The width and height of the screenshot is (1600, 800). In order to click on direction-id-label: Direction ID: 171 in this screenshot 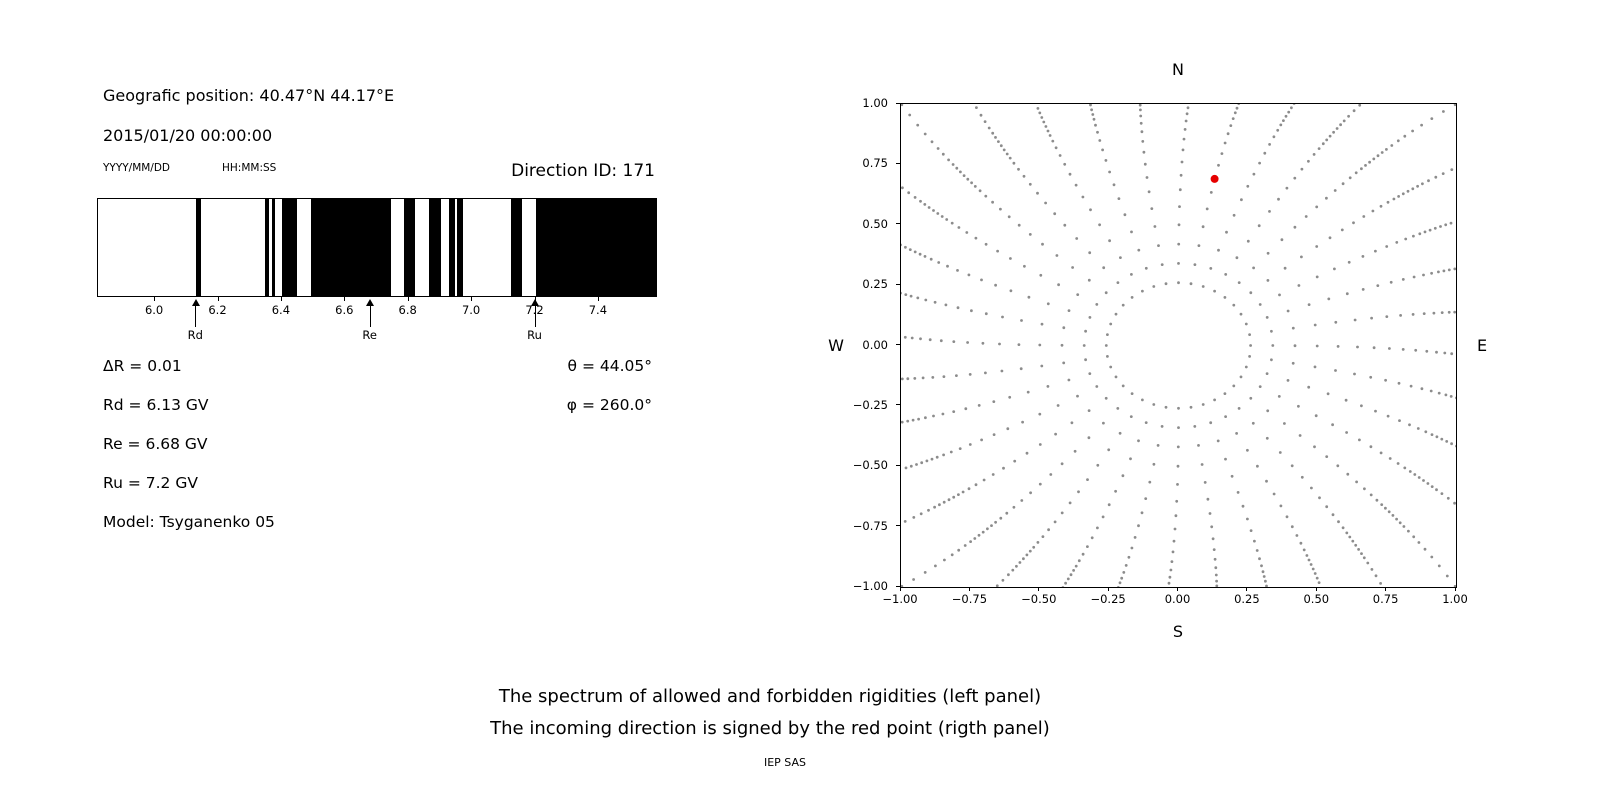, I will do `click(583, 171)`.